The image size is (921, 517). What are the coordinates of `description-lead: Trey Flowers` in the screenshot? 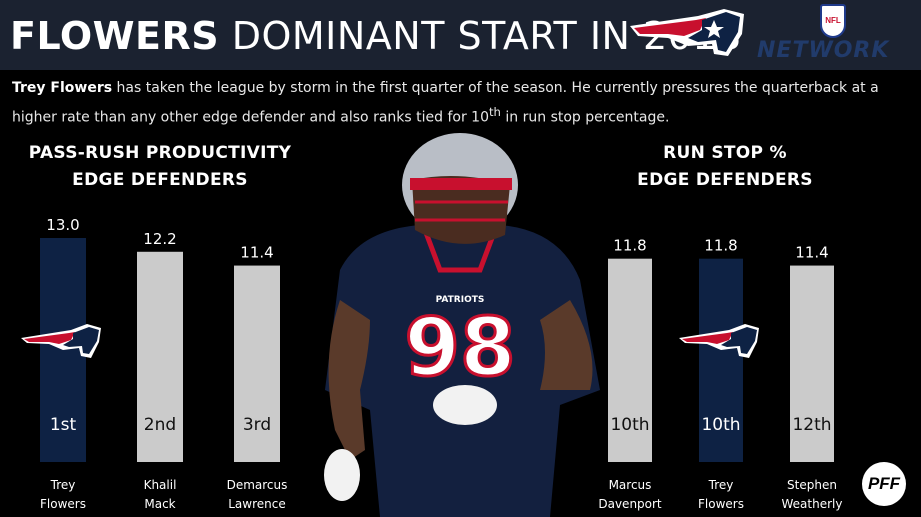 It's located at (62, 88).